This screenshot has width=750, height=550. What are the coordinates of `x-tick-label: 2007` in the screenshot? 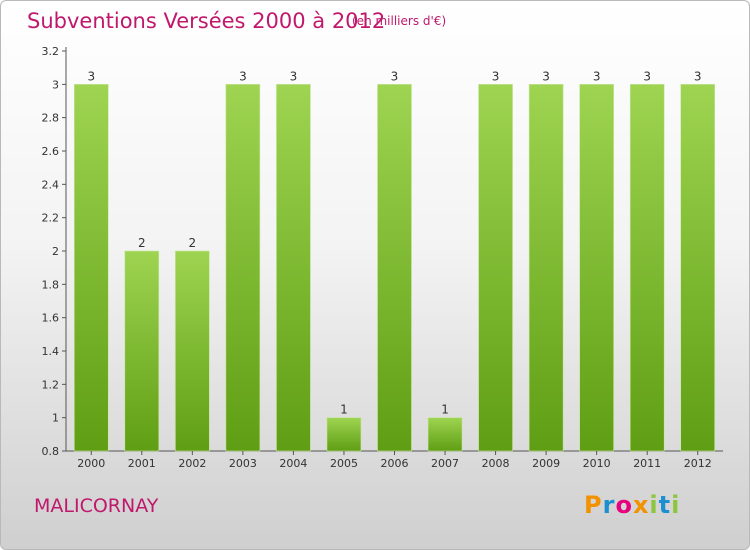 It's located at (445, 463).